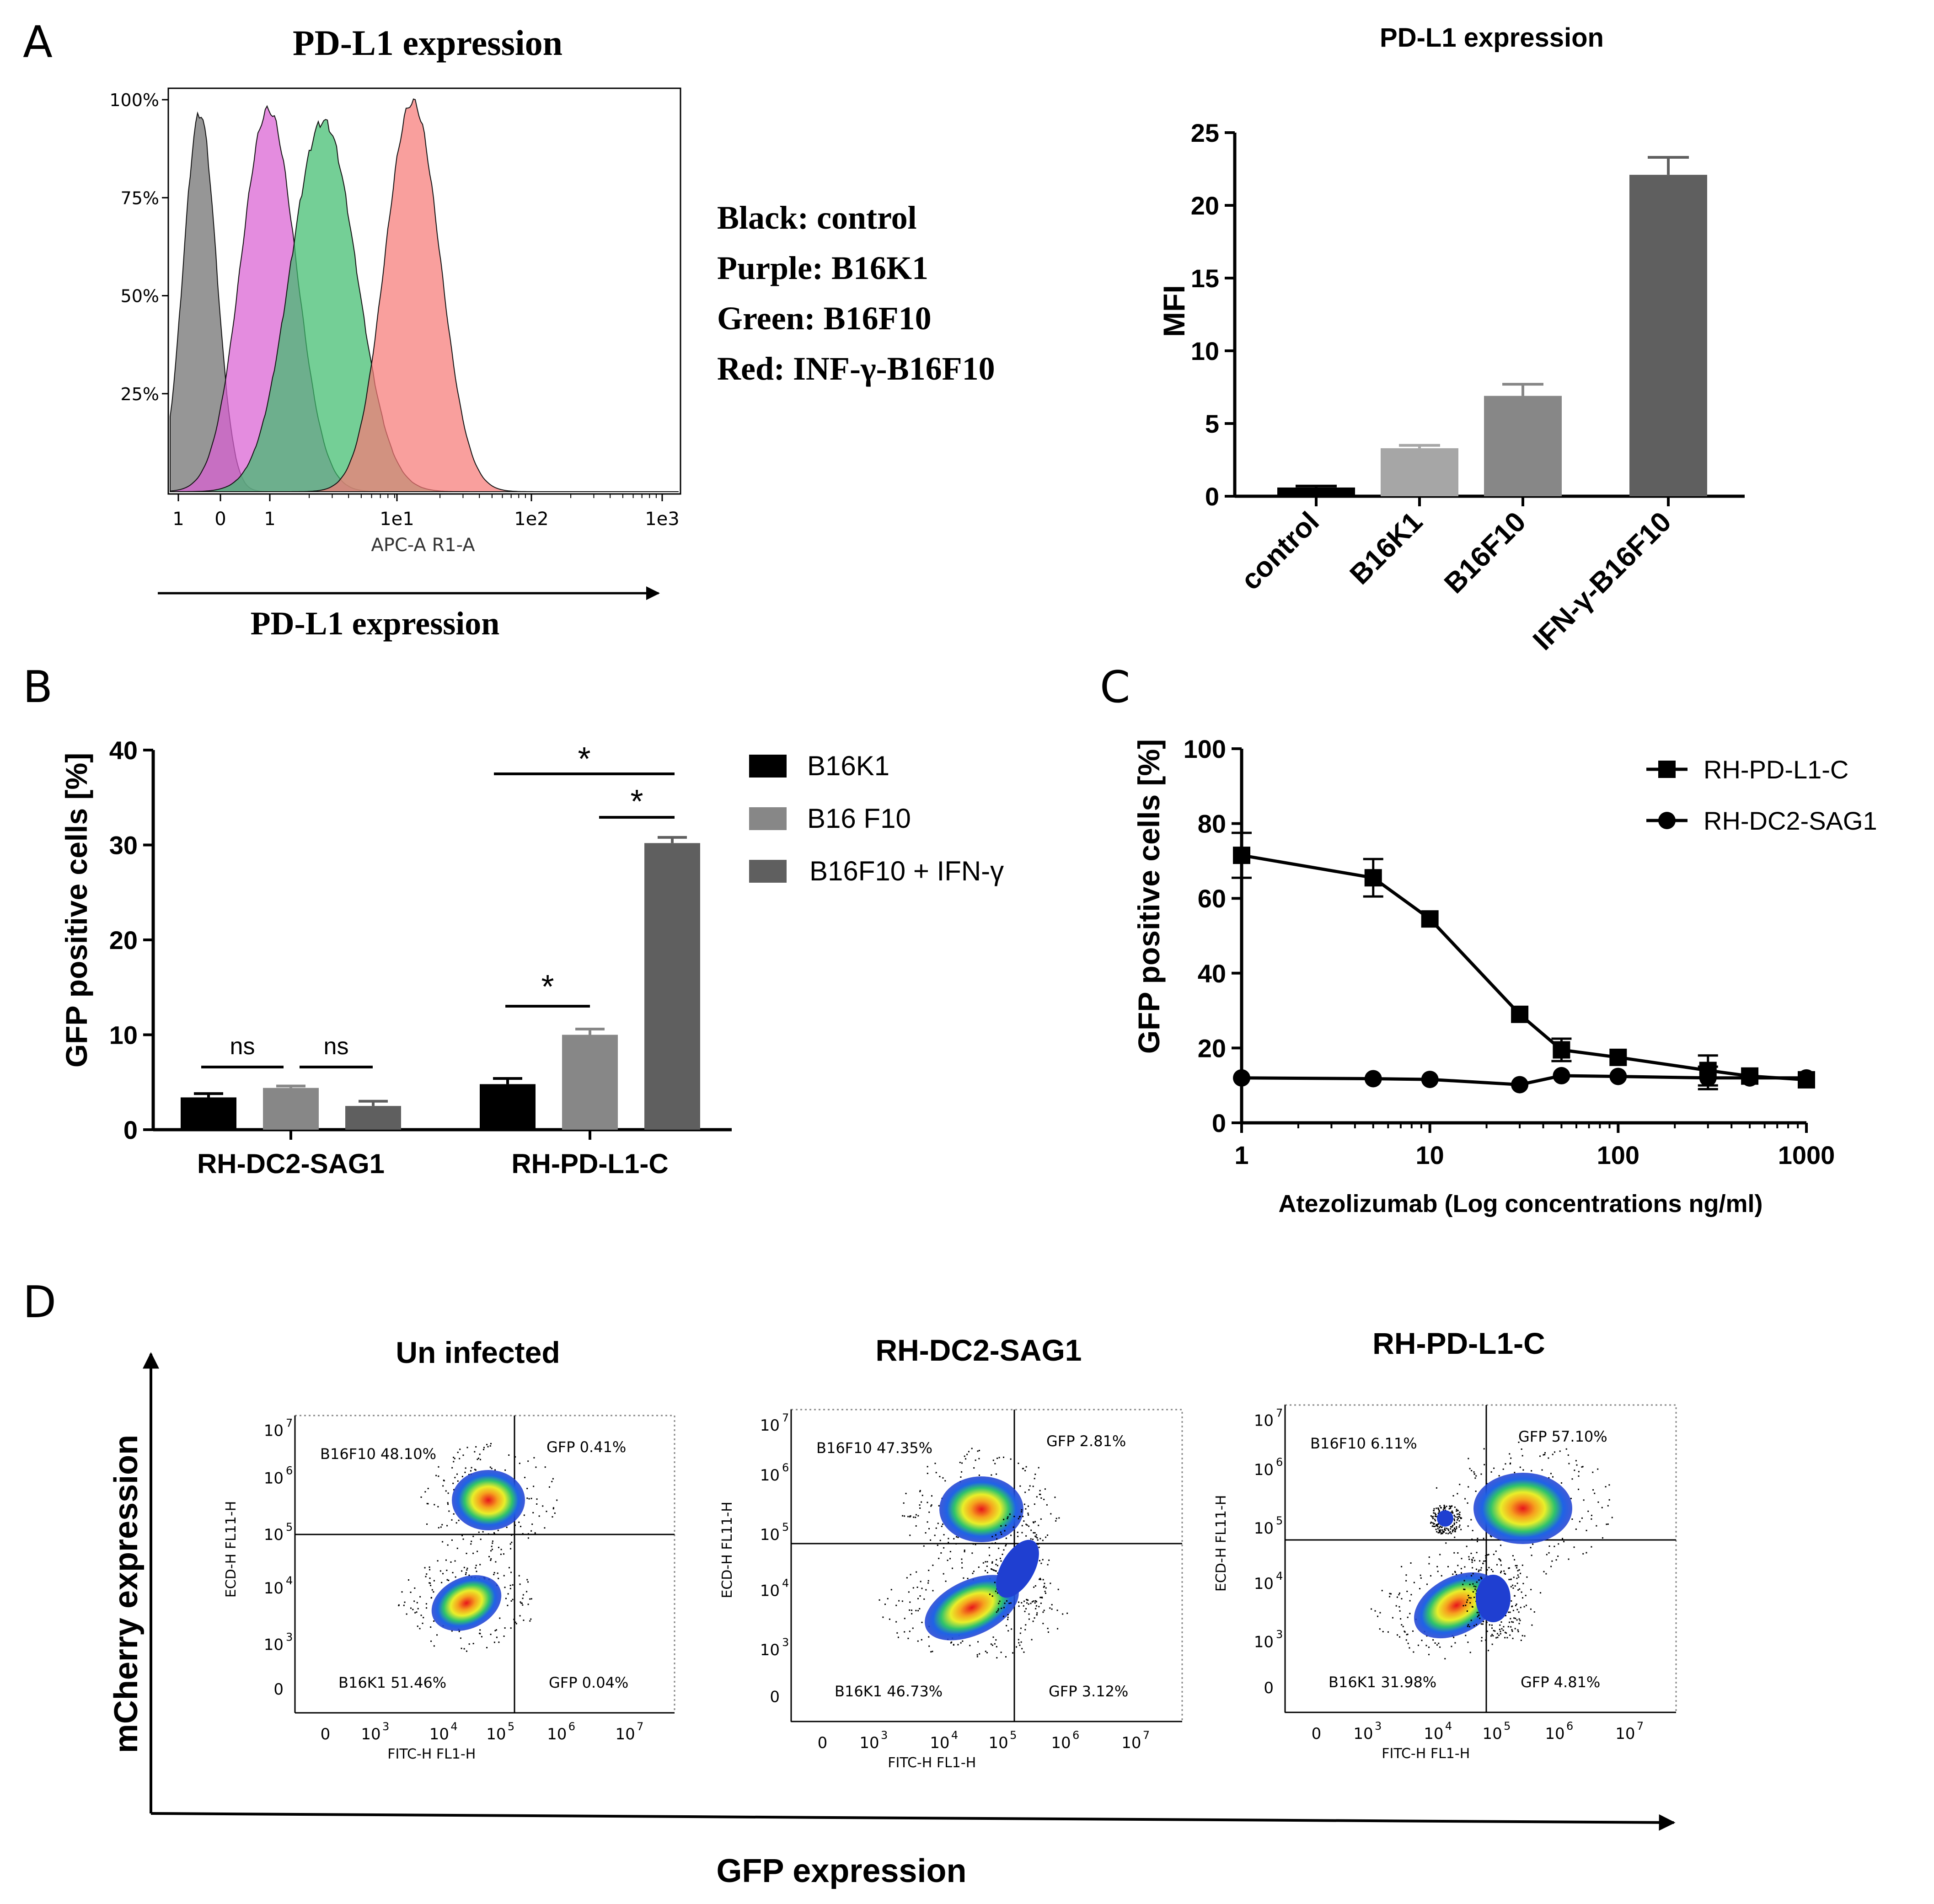  I want to click on b-y-tick-label: 20, so click(123, 940).